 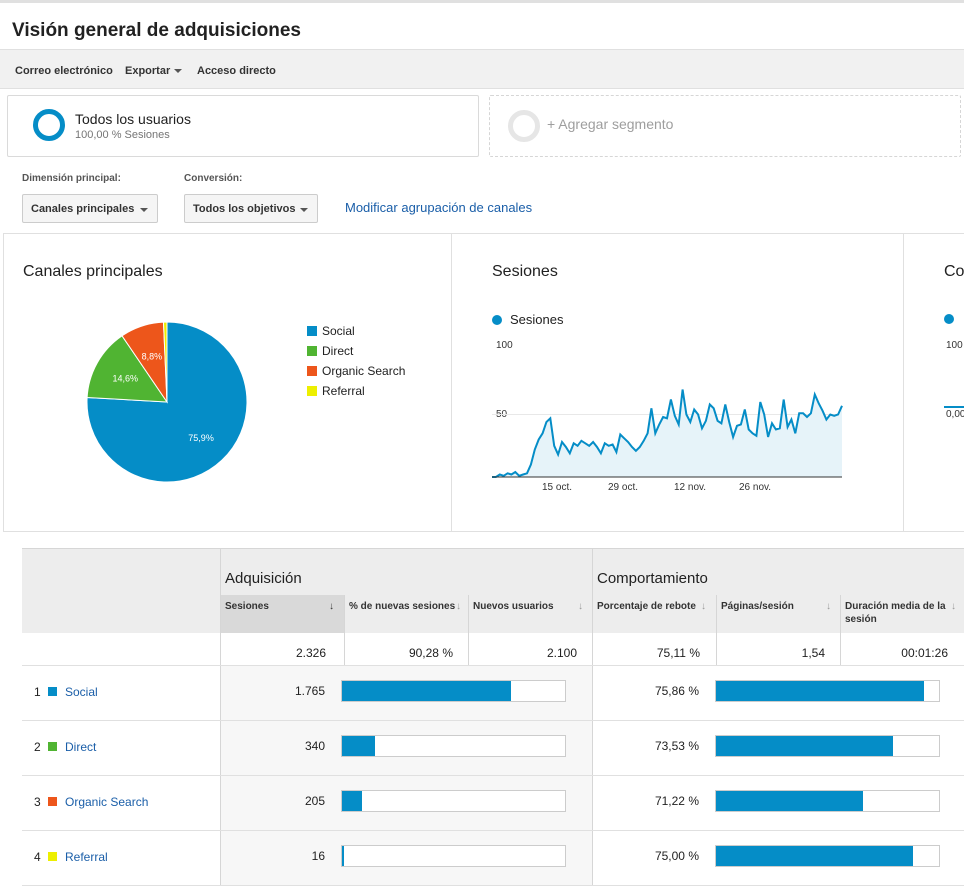 What do you see at coordinates (37, 747) in the screenshot?
I see `row-number: 2` at bounding box center [37, 747].